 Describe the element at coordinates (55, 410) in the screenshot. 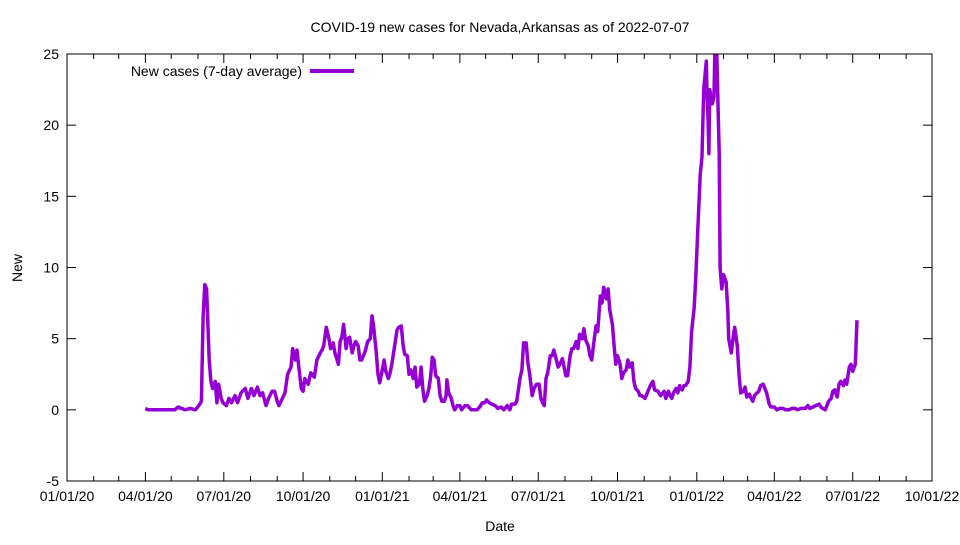

I see `y-tick-label: 0` at that location.